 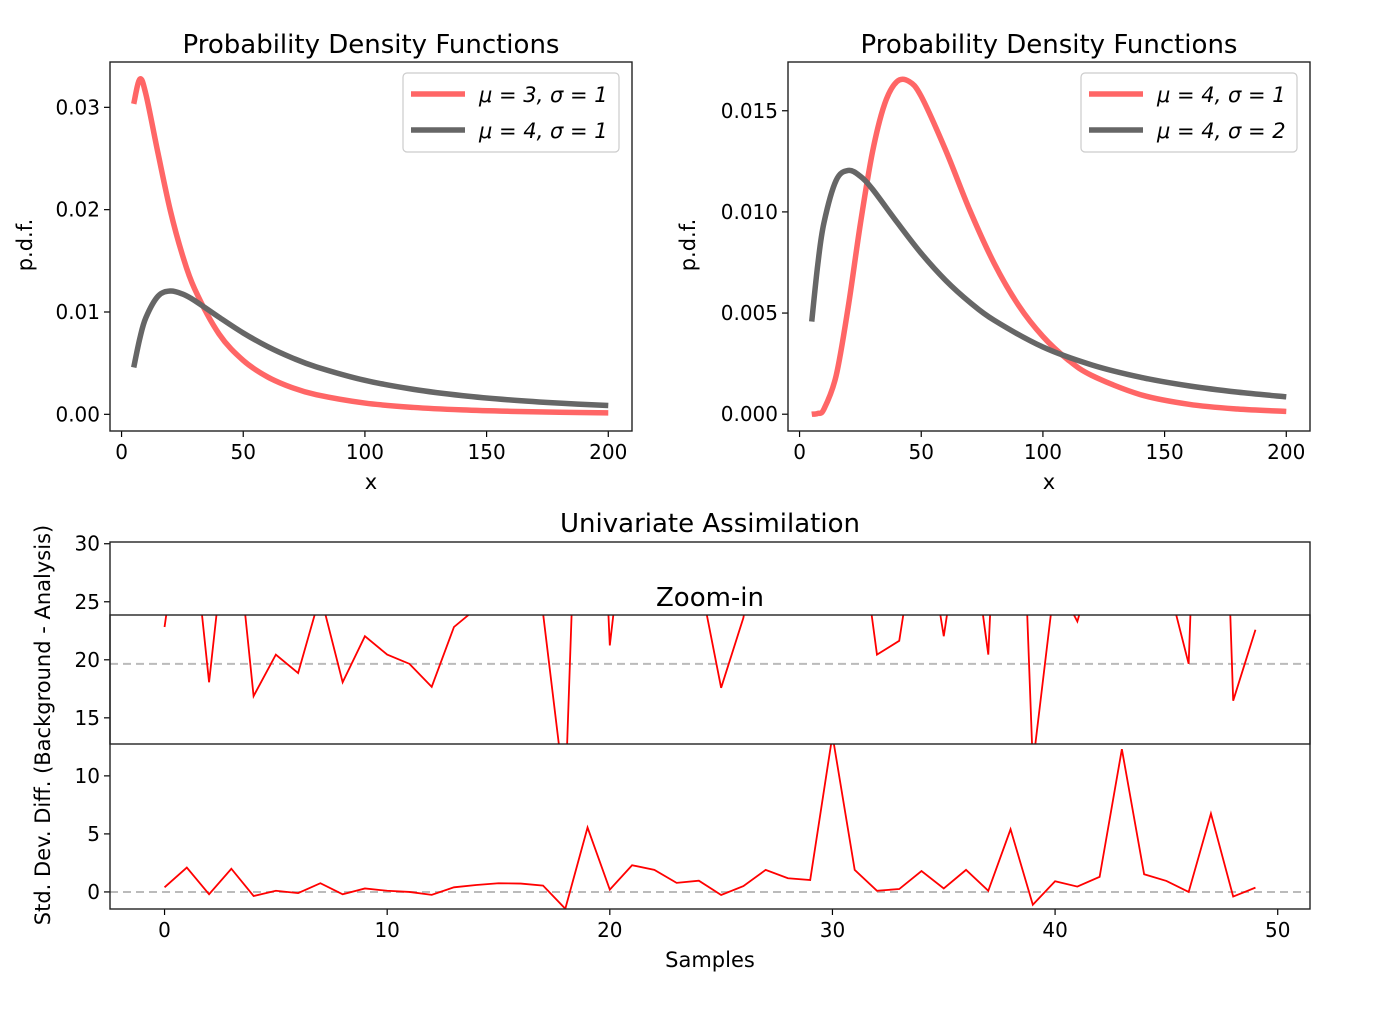 I want to click on y-tick-label: 0.02, so click(x=77, y=210).